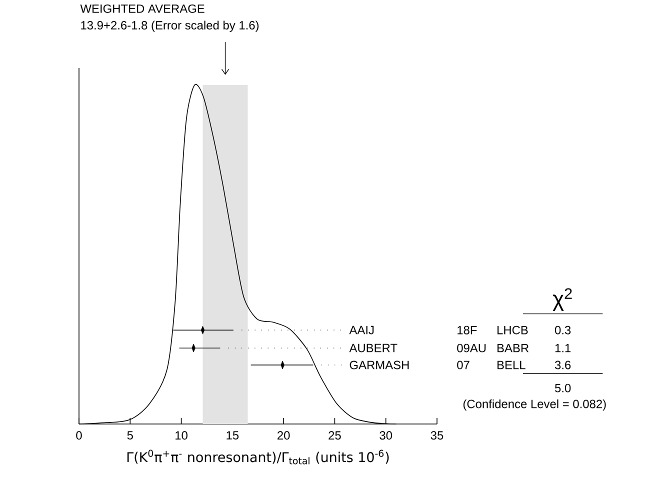 Image resolution: width=655 pixels, height=489 pixels. What do you see at coordinates (386, 435) in the screenshot?
I see `x-tick-label: 30` at bounding box center [386, 435].